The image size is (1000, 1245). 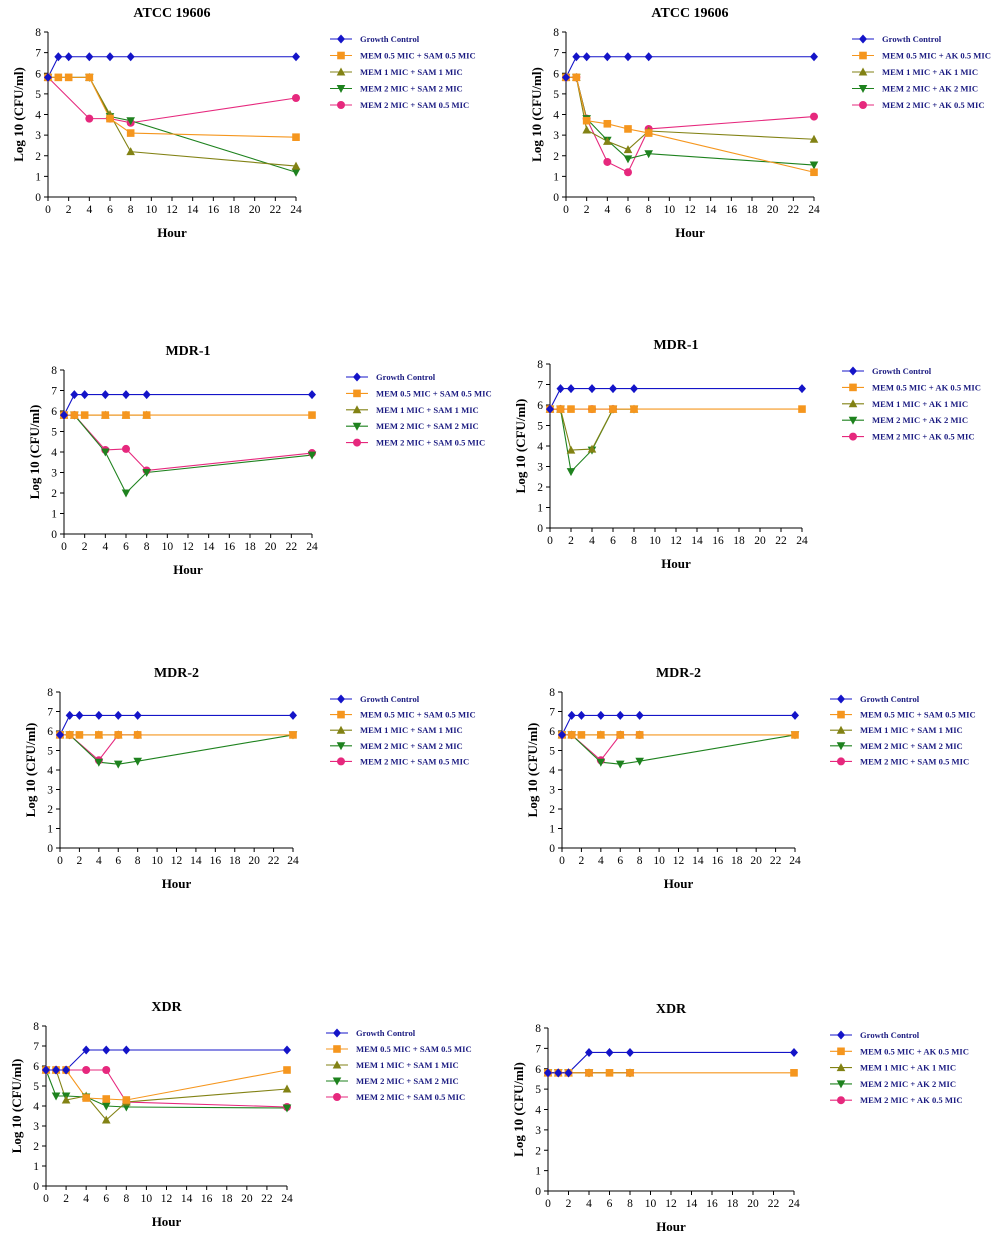 I want to click on y-tick-label: 6, so click(x=38, y=74).